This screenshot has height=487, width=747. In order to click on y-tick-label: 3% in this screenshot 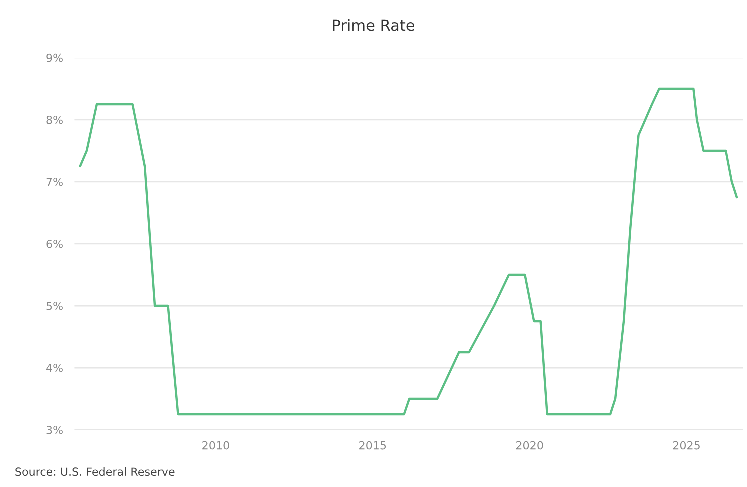, I will do `click(54, 430)`.